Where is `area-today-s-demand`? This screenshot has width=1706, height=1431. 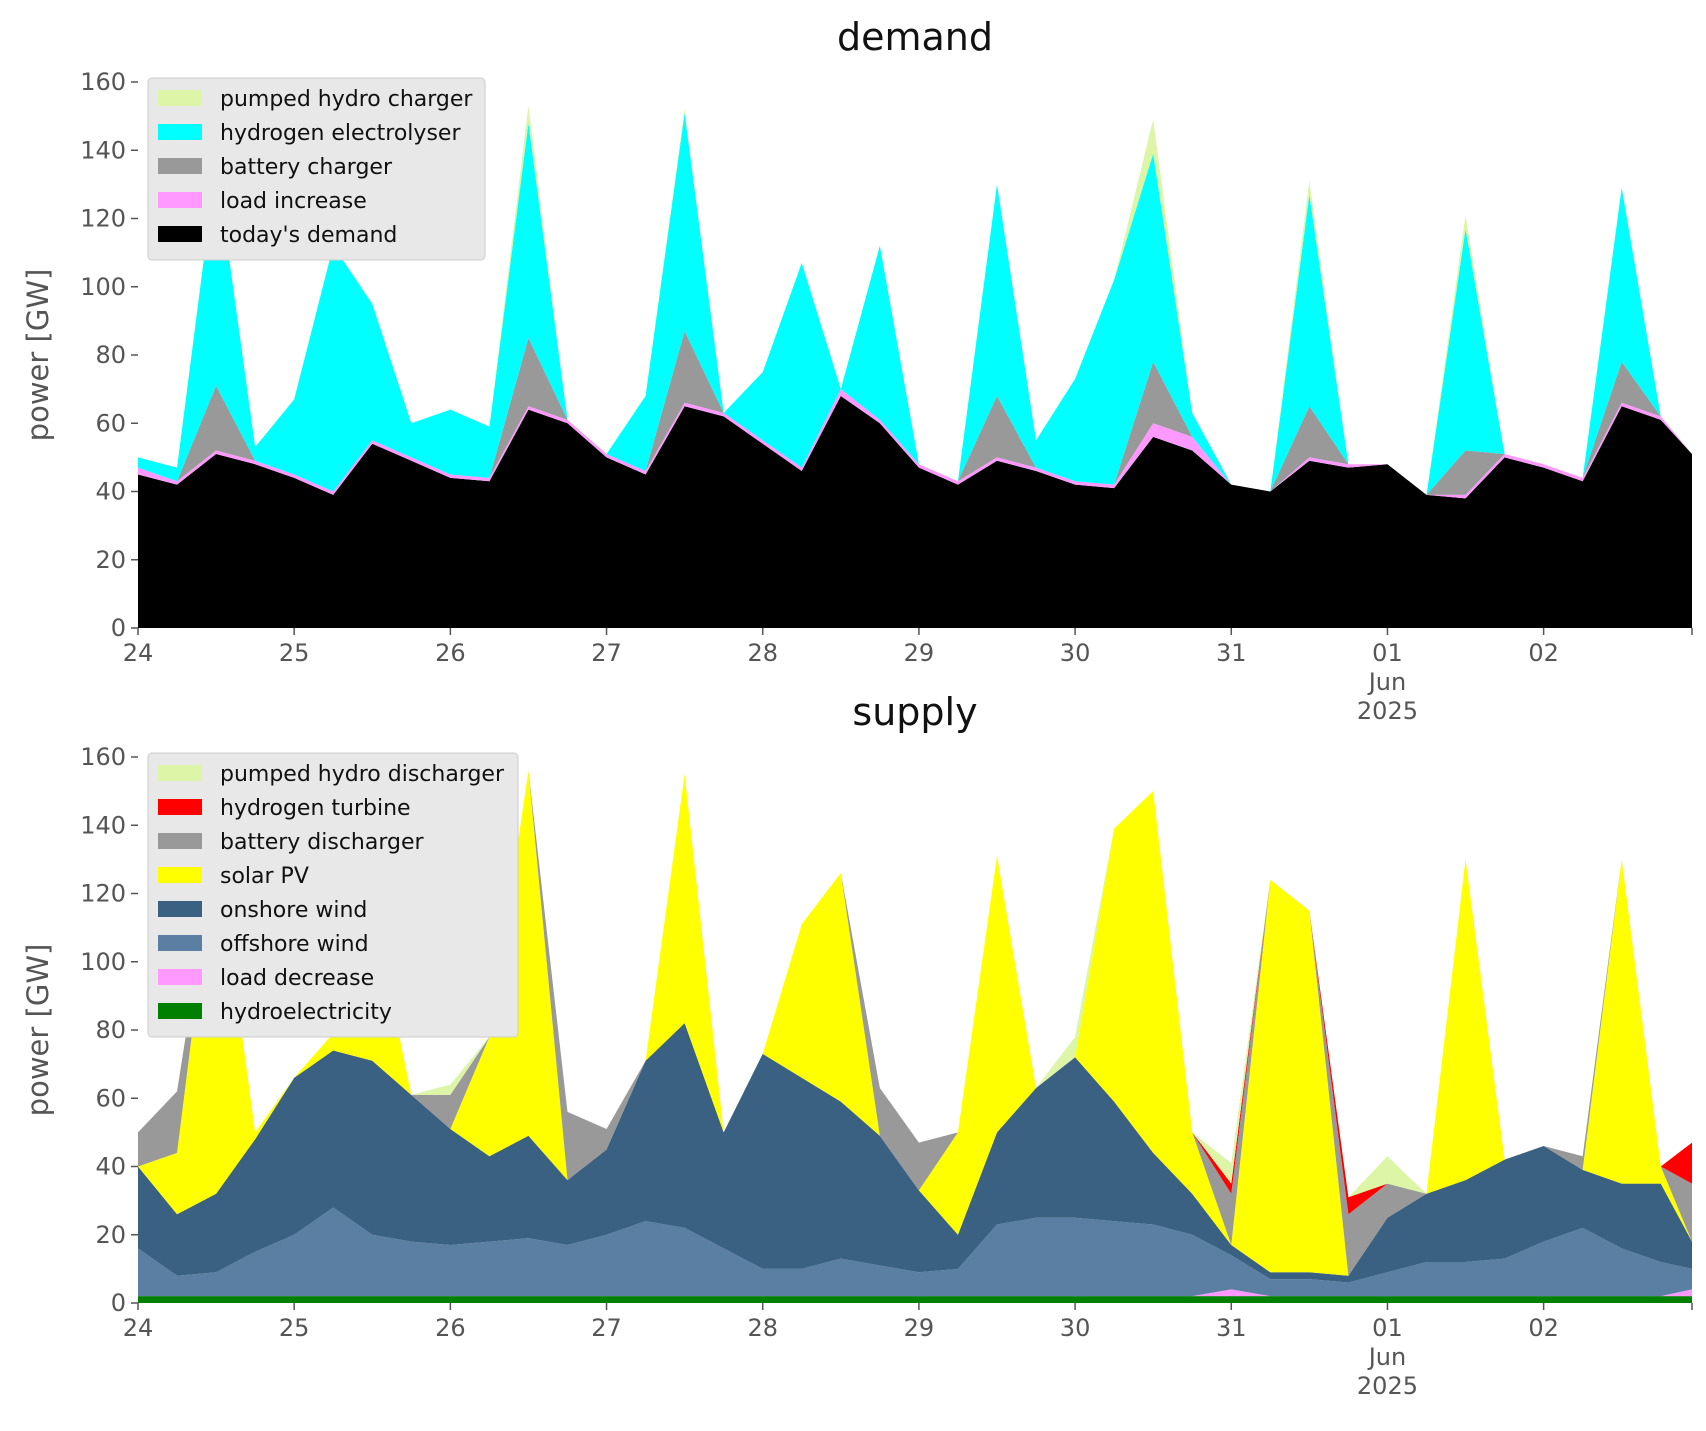
area-today-s-demand is located at coordinates (915, 511).